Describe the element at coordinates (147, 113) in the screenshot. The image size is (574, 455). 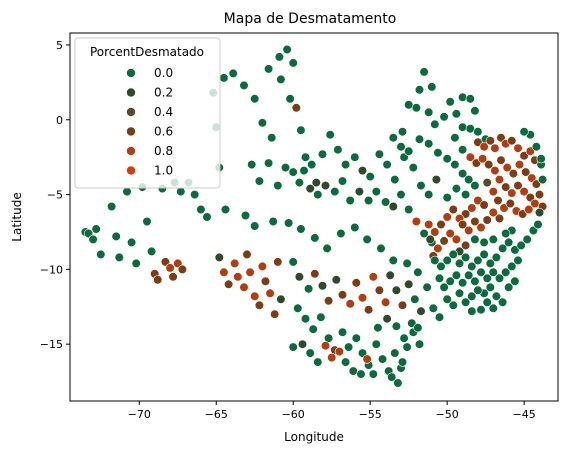
I see `legend-box` at that location.